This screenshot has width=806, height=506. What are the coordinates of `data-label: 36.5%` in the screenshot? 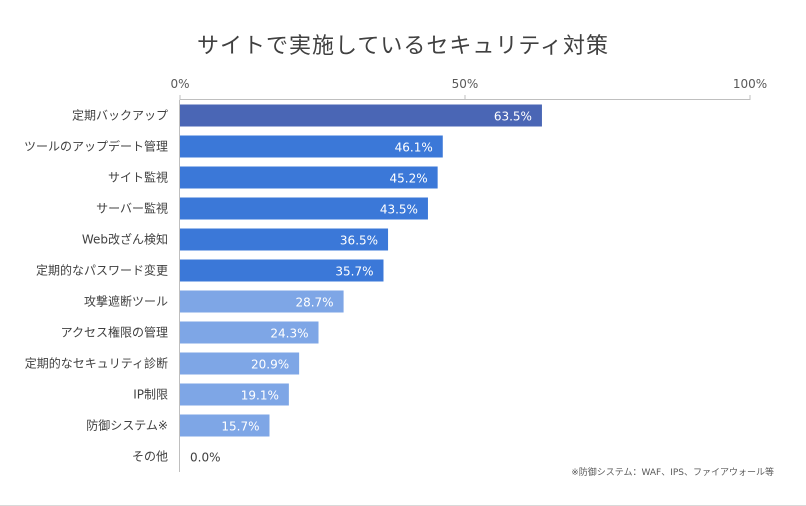 It's located at (359, 241).